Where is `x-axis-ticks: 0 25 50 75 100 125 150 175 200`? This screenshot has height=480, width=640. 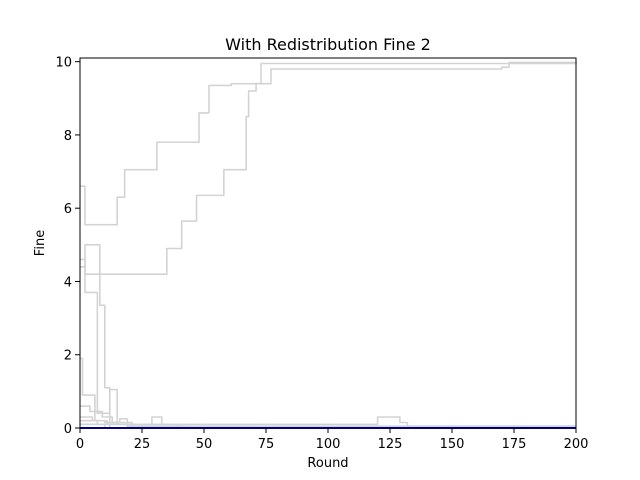
x-axis-ticks: 0 25 50 75 100 125 150 175 200 is located at coordinates (332, 440).